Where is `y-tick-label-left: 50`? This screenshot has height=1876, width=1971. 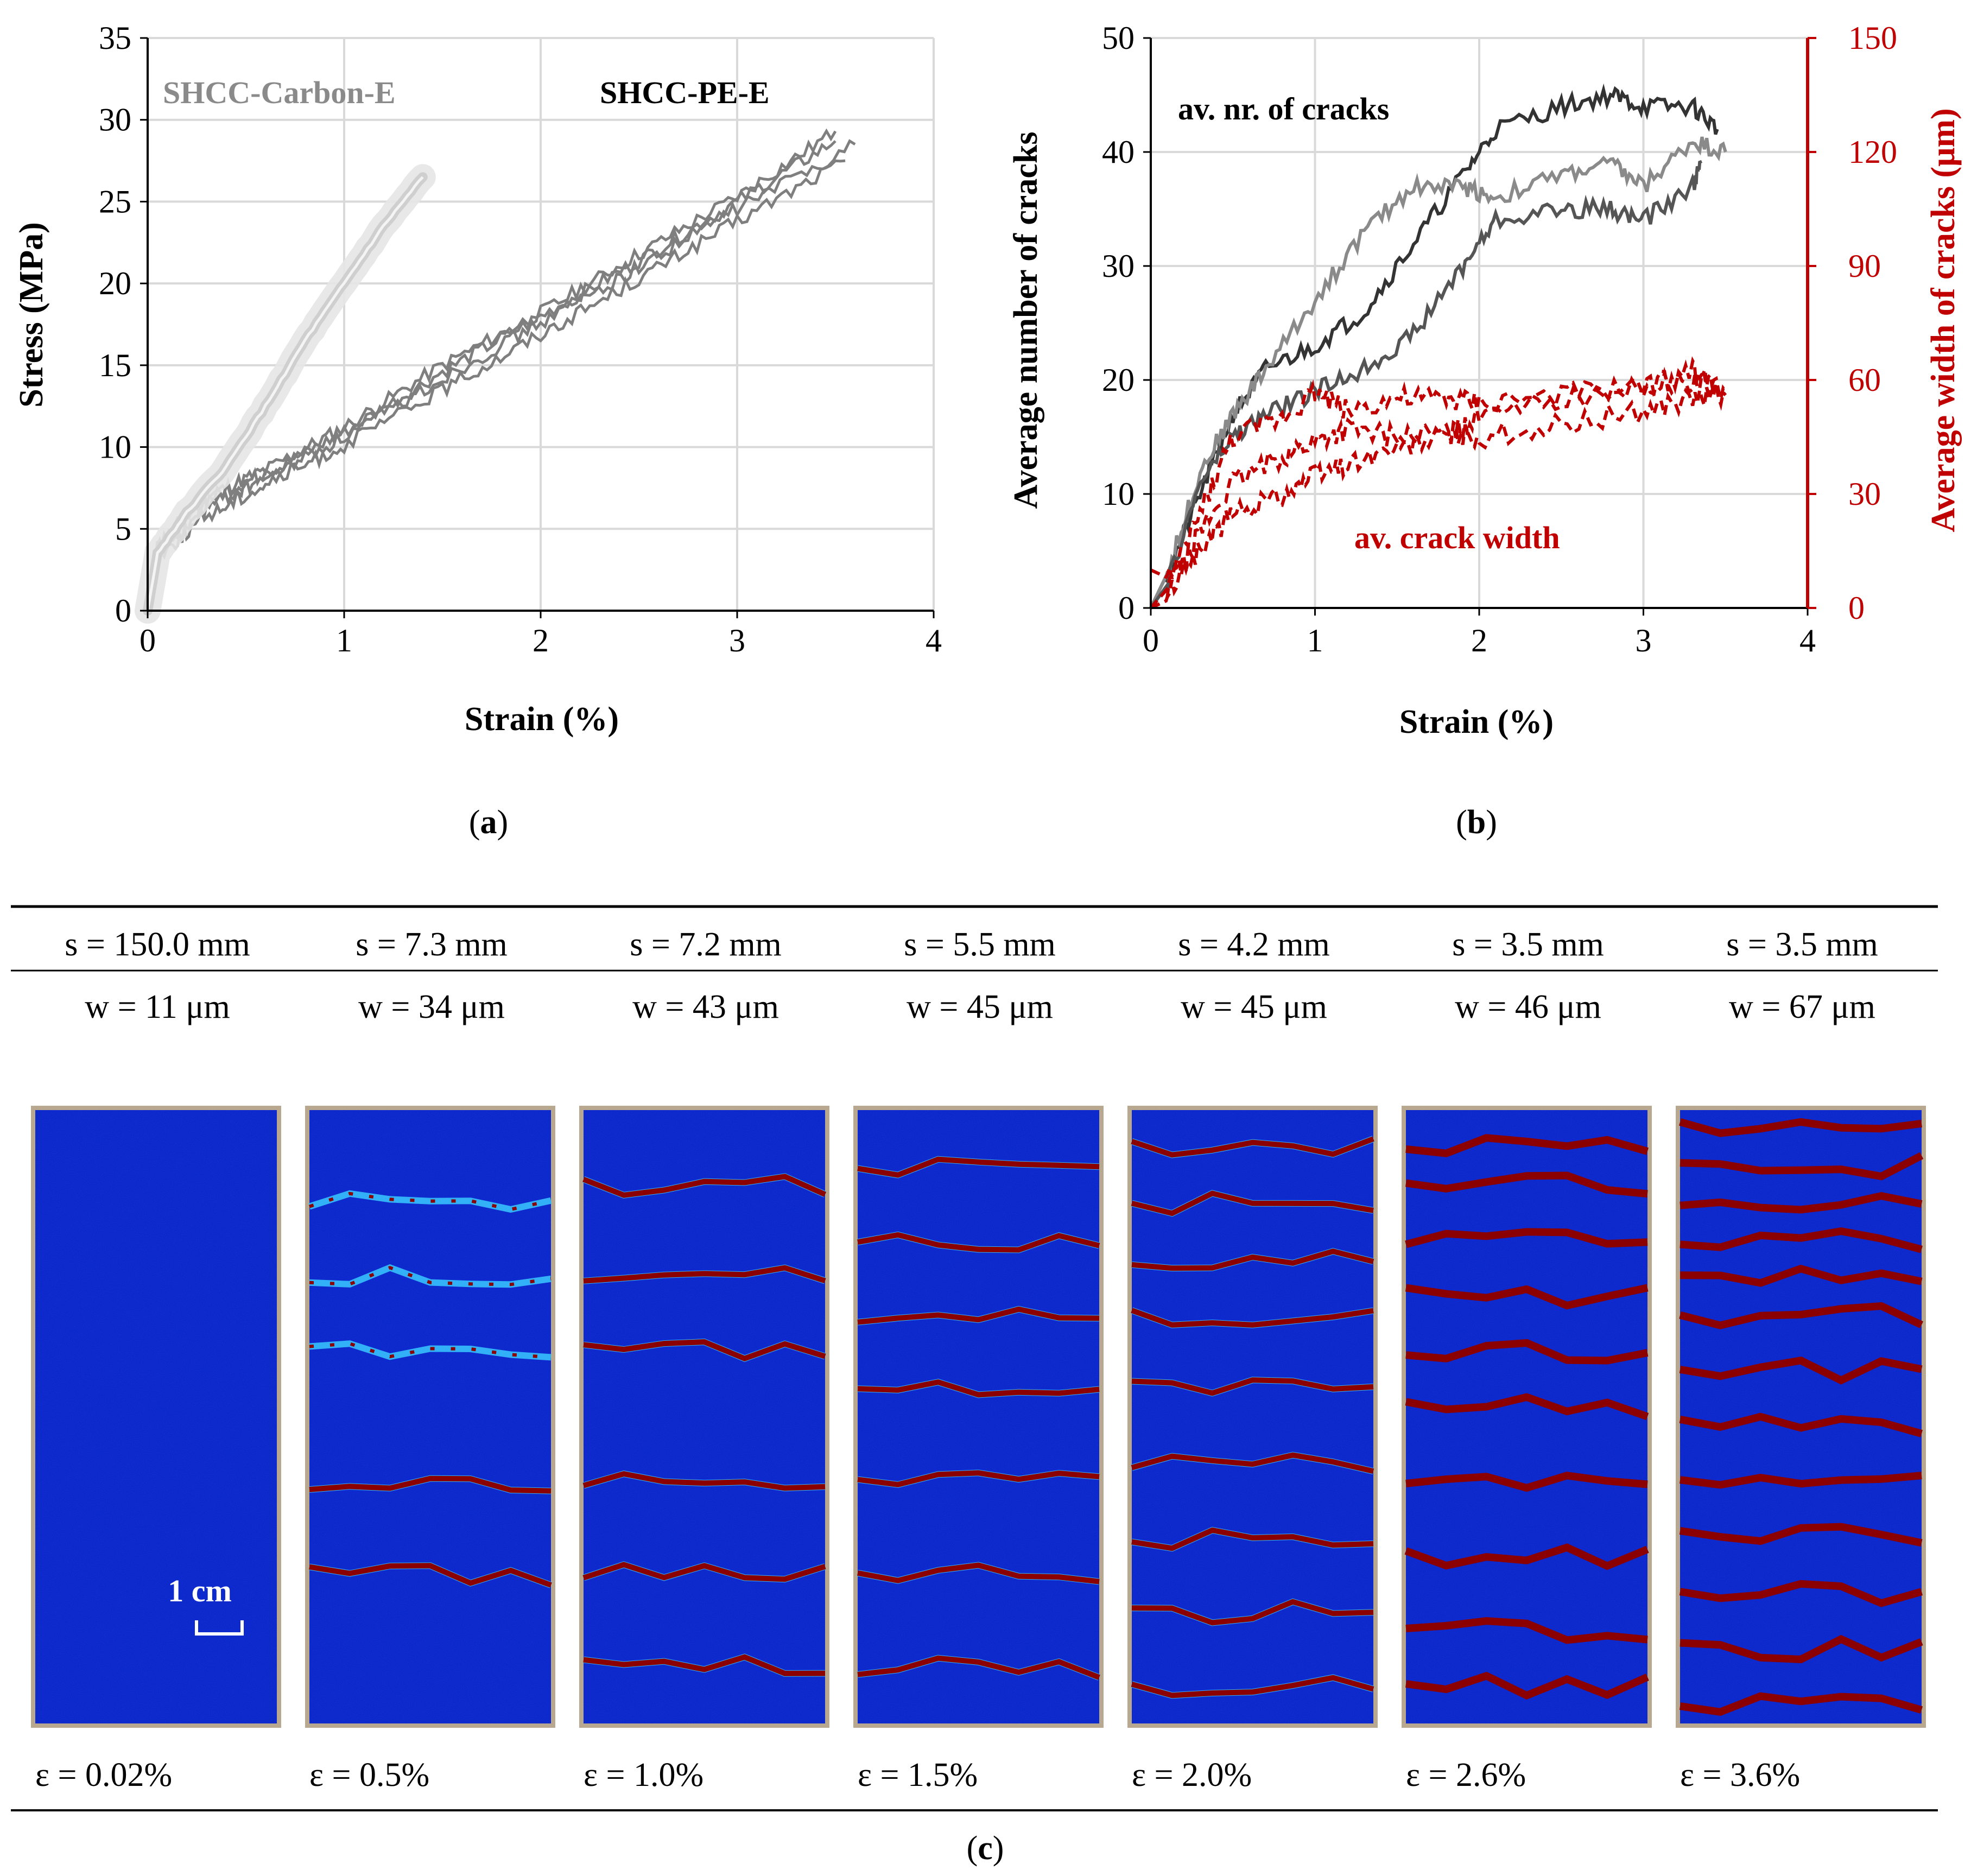
y-tick-label-left: 50 is located at coordinates (1118, 38).